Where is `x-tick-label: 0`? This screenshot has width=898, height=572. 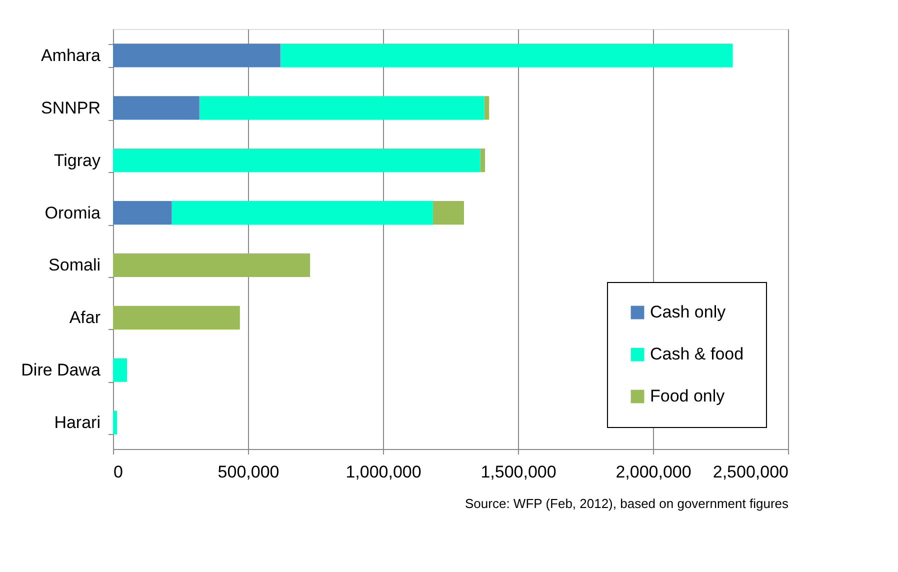
x-tick-label: 0 is located at coordinates (118, 472).